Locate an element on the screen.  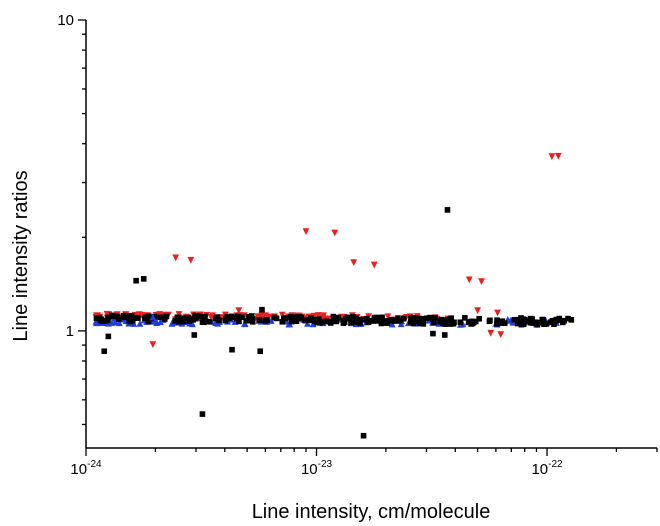
y-tick-label: 10 is located at coordinates (65, 20).